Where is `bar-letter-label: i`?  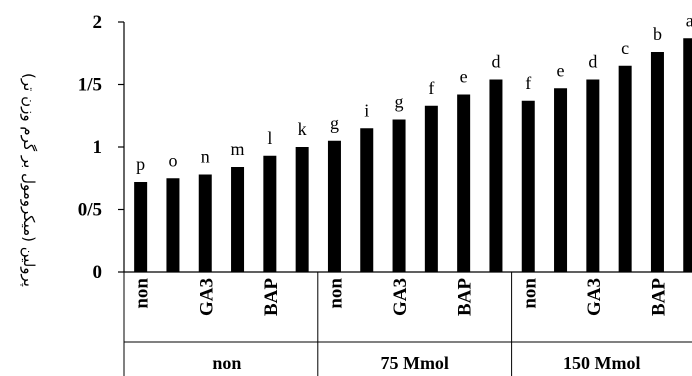
bar-letter-label: i is located at coordinates (366, 110).